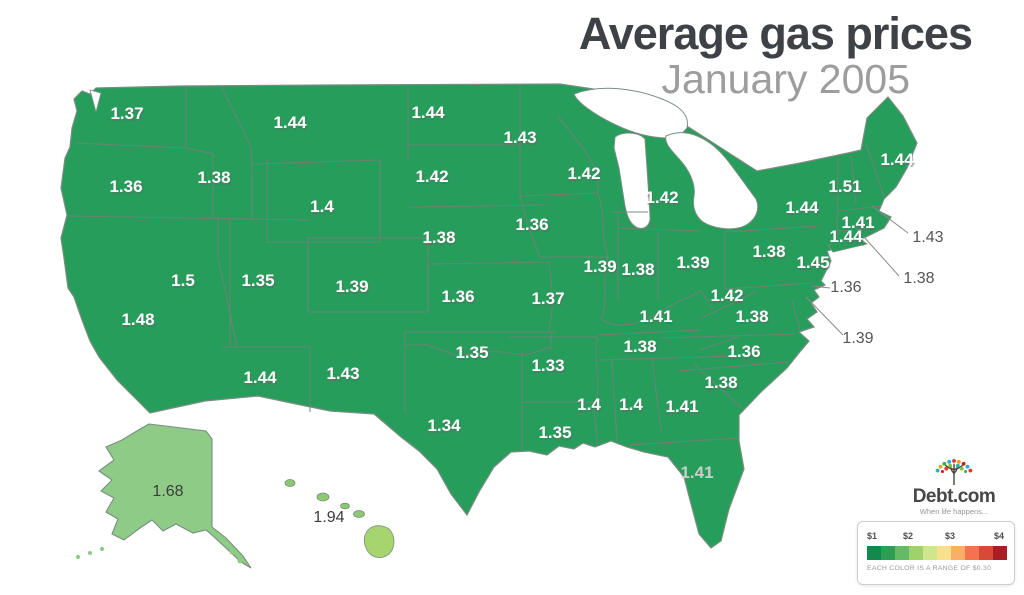 This screenshot has height=595, width=1024. I want to click on page-title: Average gas prices, so click(775, 33).